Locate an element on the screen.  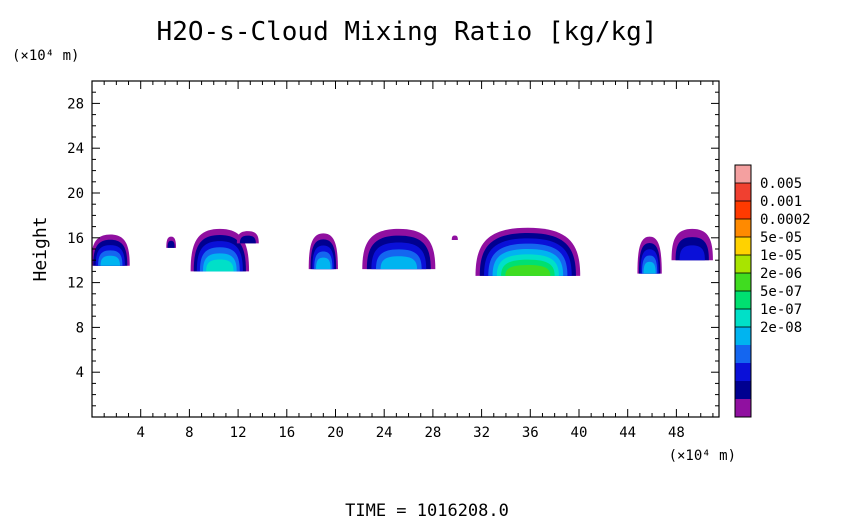
y-tick-label: 4 is located at coordinates (80, 373).